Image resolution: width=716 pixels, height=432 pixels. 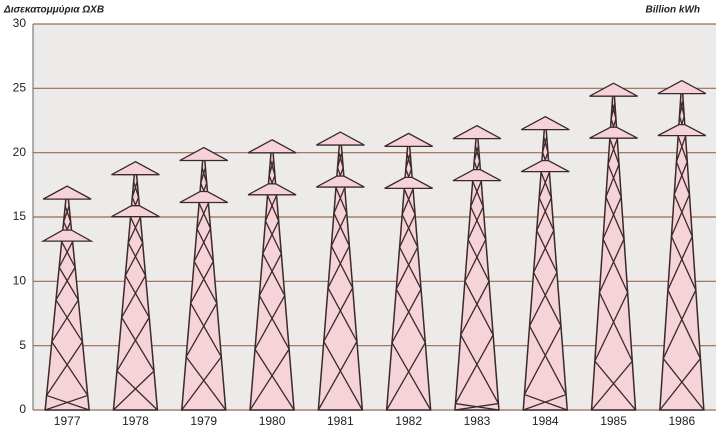 What do you see at coordinates (20, 216) in the screenshot?
I see `y-tick-label: 15` at bounding box center [20, 216].